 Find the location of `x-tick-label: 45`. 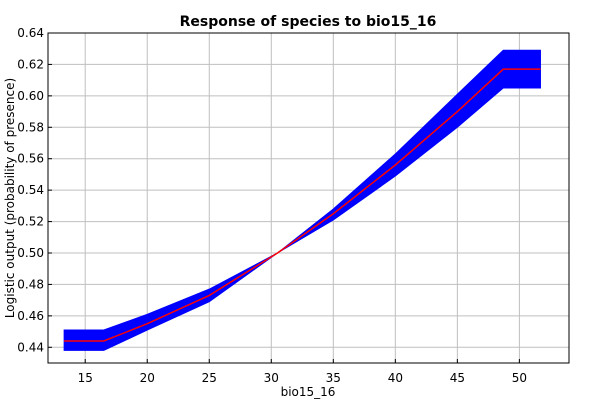

x-tick-label: 45 is located at coordinates (457, 378).